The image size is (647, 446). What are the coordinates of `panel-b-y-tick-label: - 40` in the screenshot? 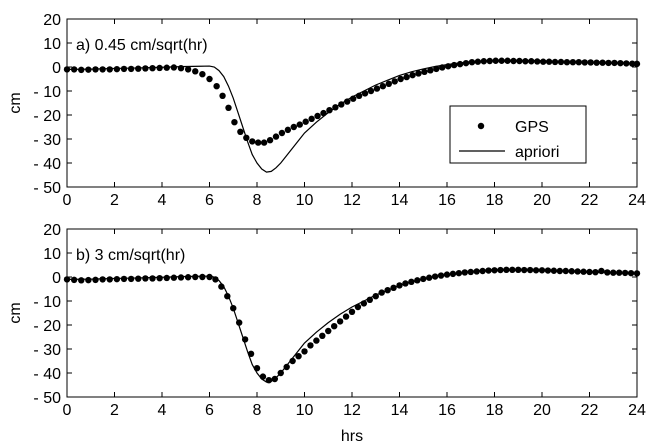 It's located at (47, 374).